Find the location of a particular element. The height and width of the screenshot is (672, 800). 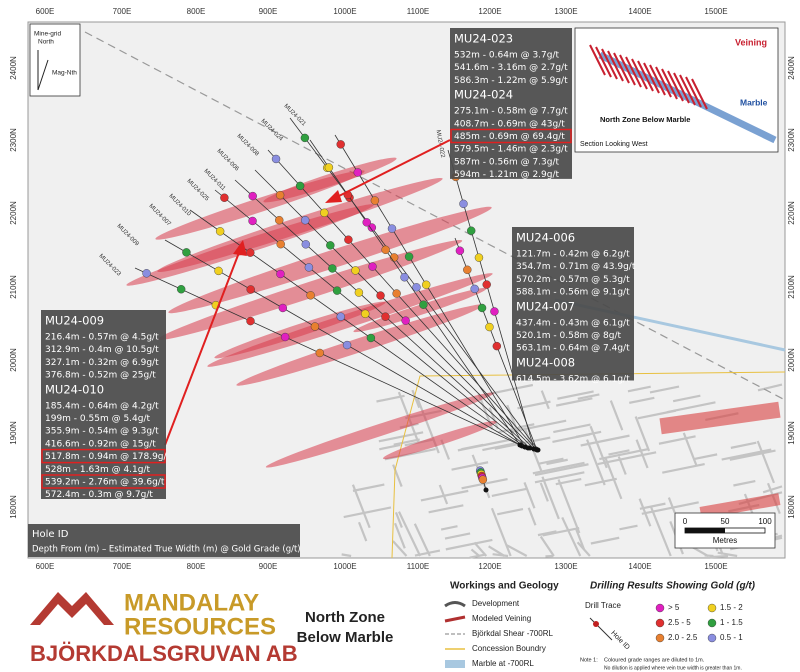

y-grid-label: 2000N is located at coordinates (13, 360).